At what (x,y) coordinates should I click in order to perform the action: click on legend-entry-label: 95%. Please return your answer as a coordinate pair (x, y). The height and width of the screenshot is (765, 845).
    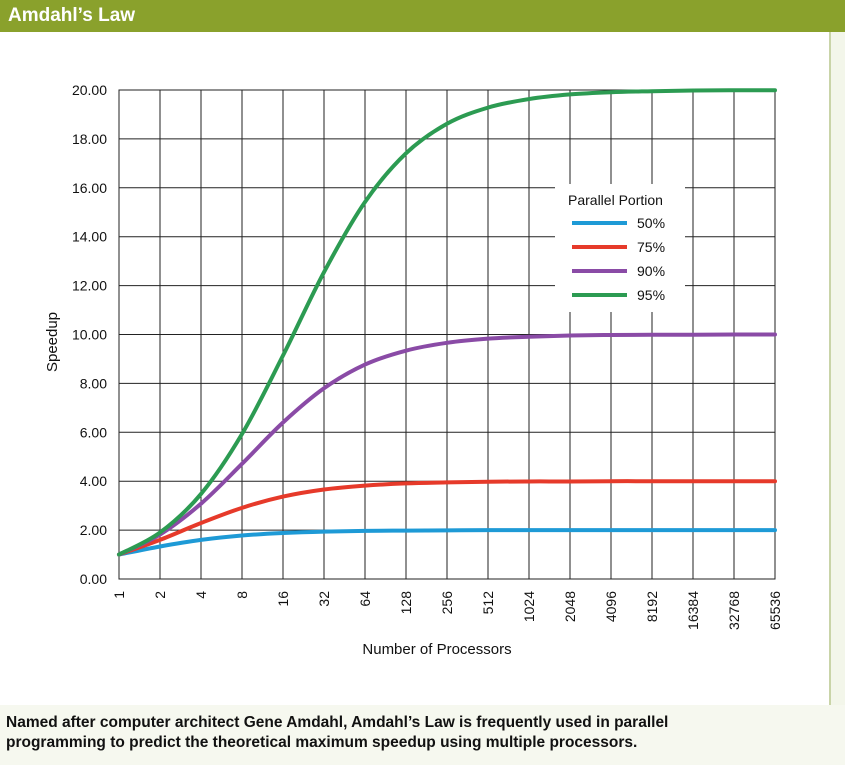
    Looking at the image, I should click on (651, 295).